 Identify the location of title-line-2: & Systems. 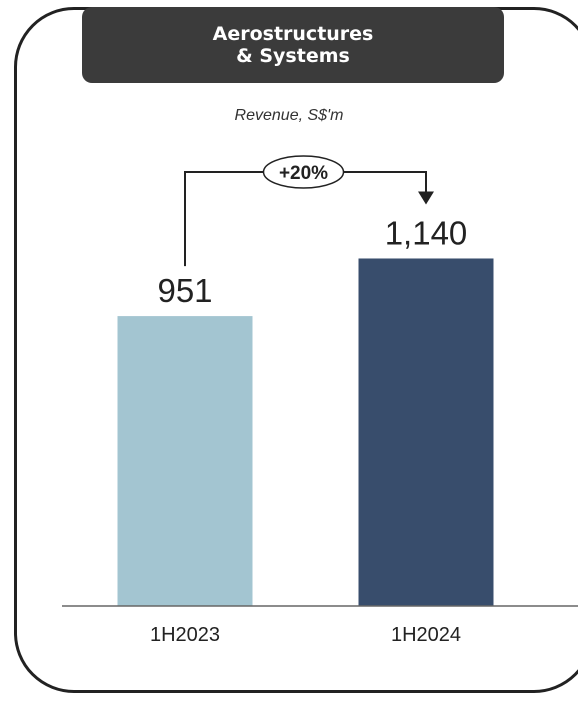
(293, 56).